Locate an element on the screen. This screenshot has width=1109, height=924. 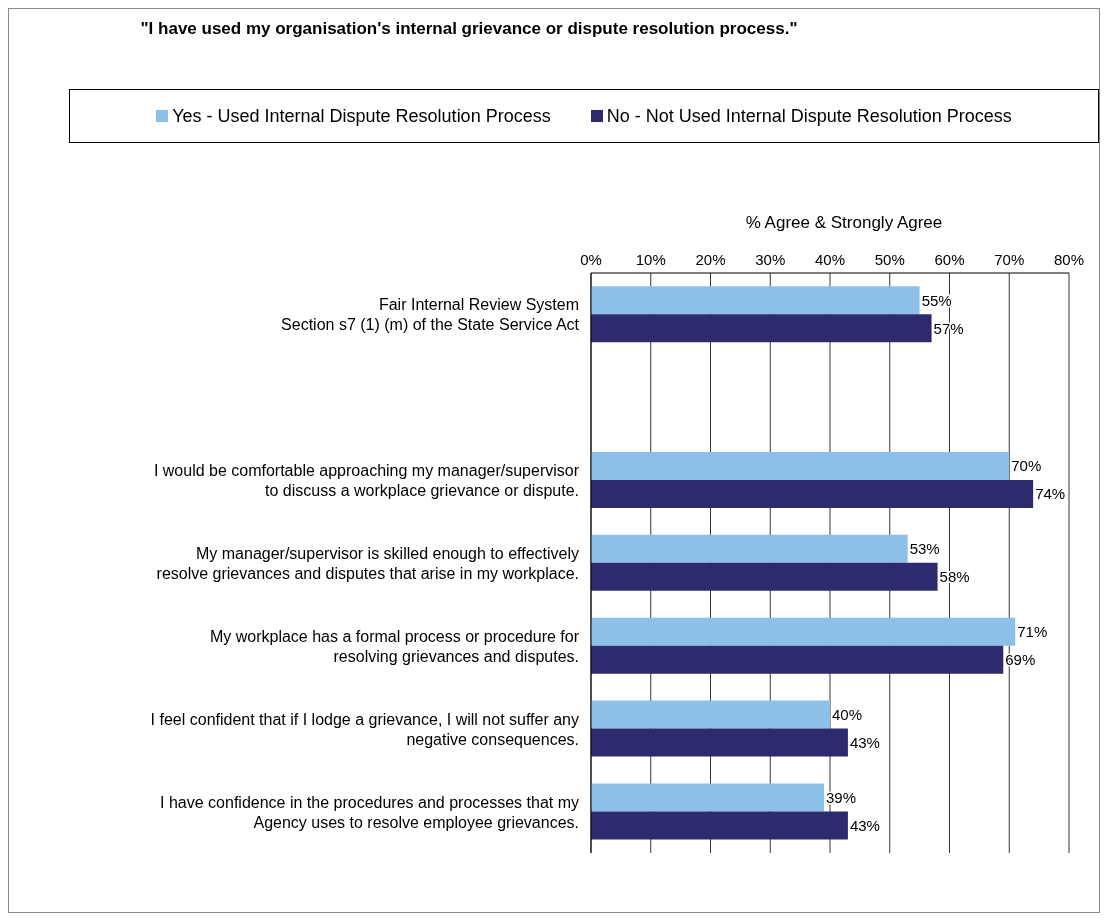
x-tick-label: 10% is located at coordinates (650, 259).